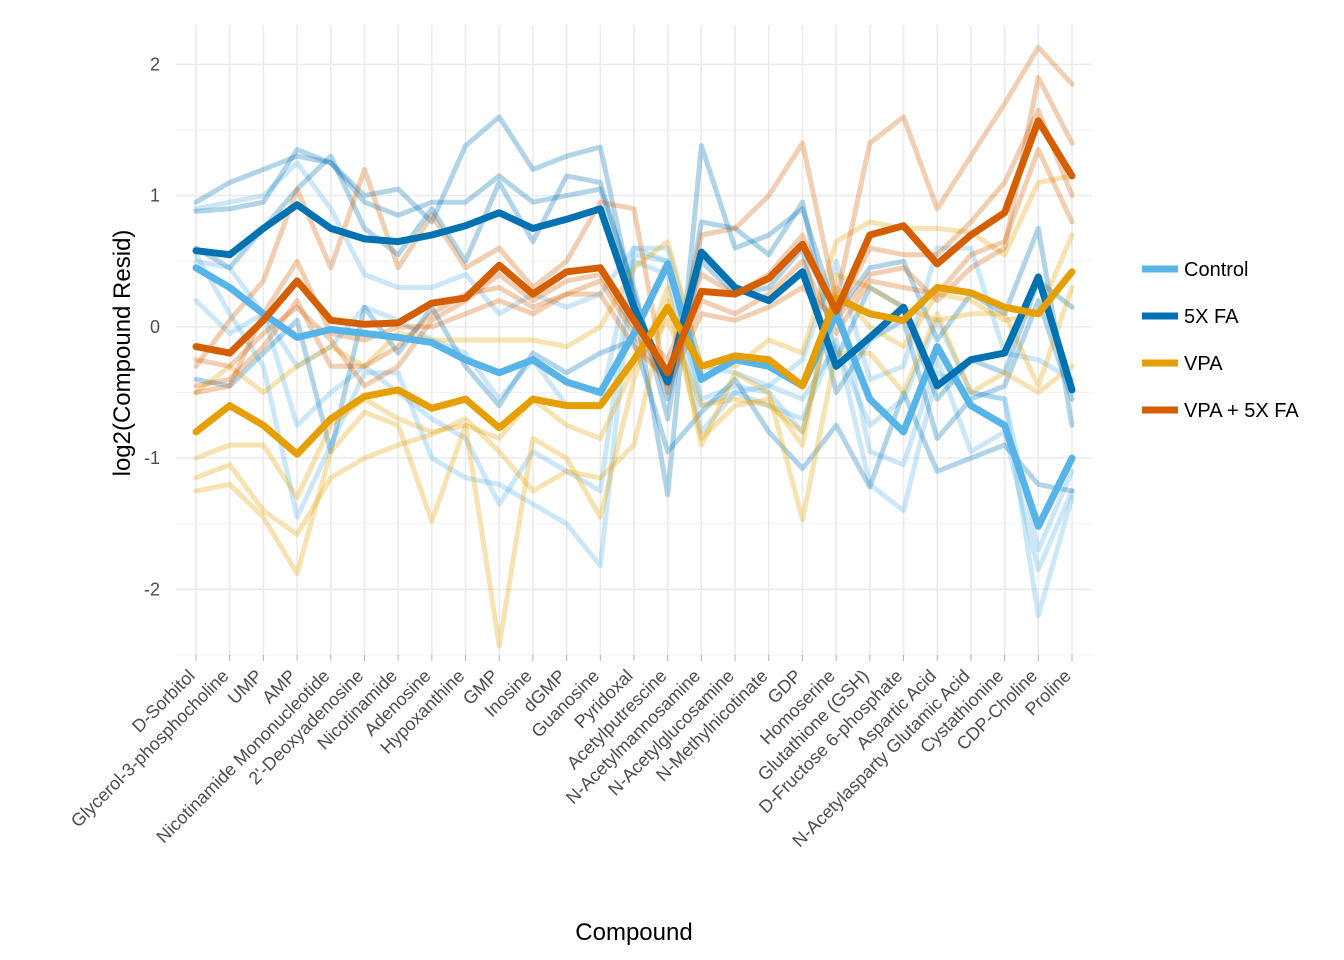 Image resolution: width=1344 pixels, height=960 pixels. I want to click on y-axis-ticks: 2 1 0 -1 -2, so click(152, 326).